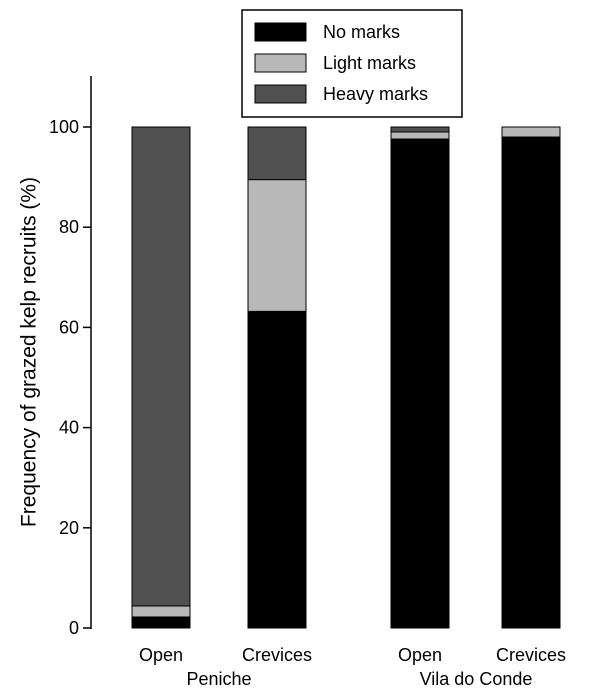  Describe the element at coordinates (70, 377) in the screenshot. I see `y-ticks: 0 20 40 60 80 100` at that location.